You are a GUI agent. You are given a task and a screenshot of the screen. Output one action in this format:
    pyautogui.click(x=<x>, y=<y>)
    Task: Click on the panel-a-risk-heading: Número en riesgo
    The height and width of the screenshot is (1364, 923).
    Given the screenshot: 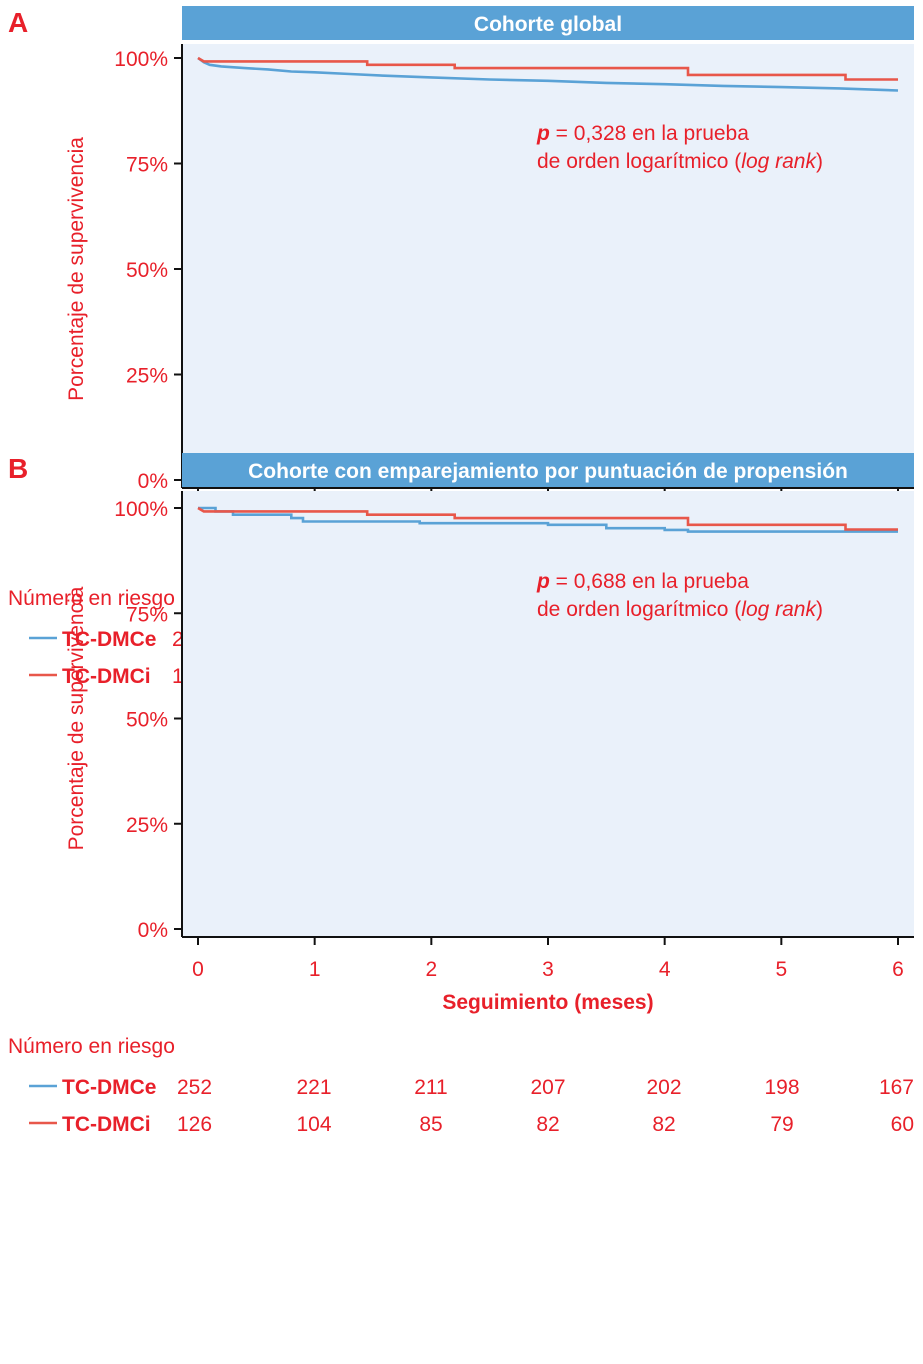 What is the action you would take?
    pyautogui.click(x=91, y=598)
    